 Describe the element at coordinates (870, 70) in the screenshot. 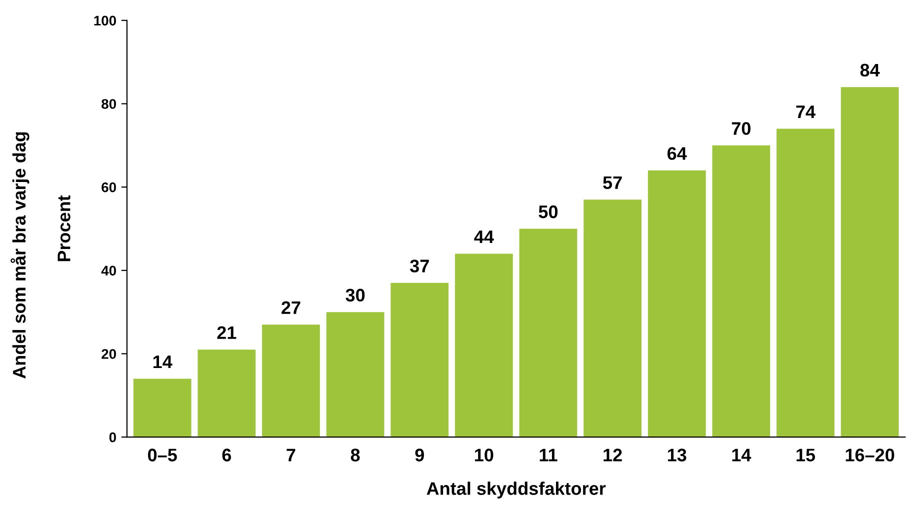

I see `data-label: 84` at that location.